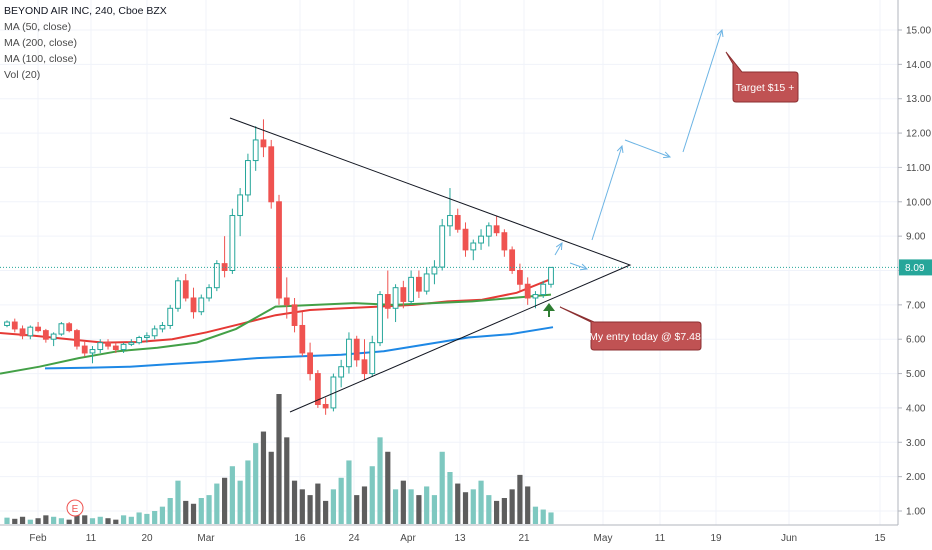 The height and width of the screenshot is (550, 932). Describe the element at coordinates (549, 310) in the screenshot. I see `entry-arrow-icon` at that location.